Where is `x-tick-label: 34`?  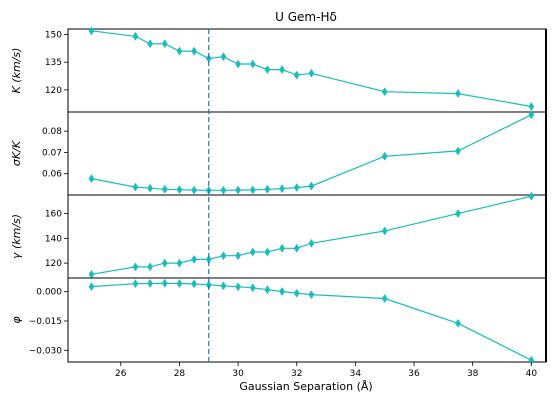 x-tick-label: 34 is located at coordinates (356, 374).